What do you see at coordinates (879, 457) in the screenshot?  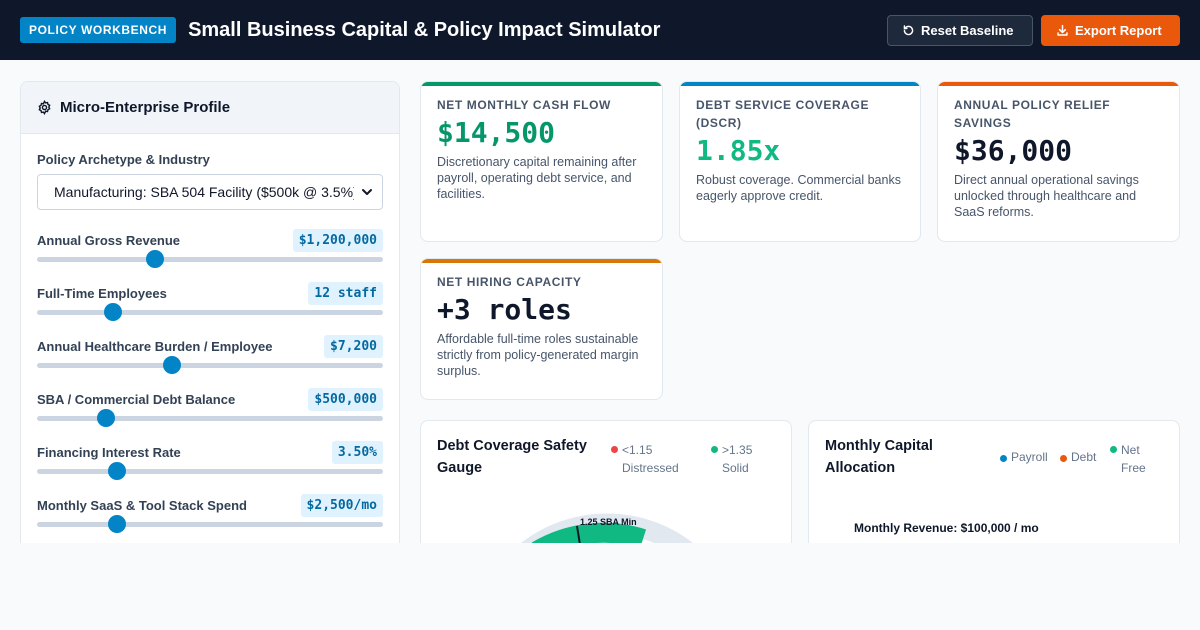 I see `allocation-title: Monthly Capital Allocation` at bounding box center [879, 457].